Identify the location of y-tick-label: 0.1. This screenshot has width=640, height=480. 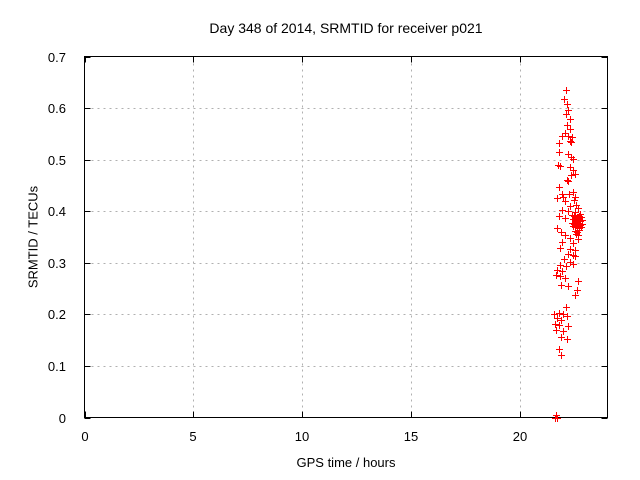
(57, 366).